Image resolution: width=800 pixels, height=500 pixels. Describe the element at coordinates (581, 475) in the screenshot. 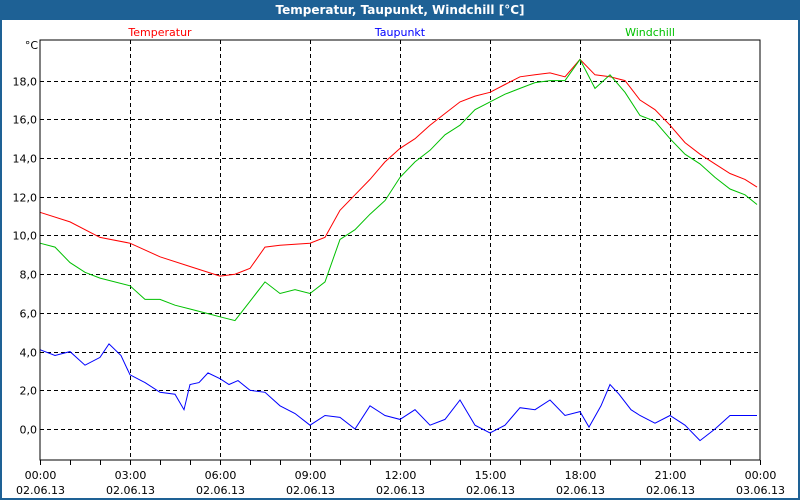

I see `x-tick-time: 18:00` at that location.